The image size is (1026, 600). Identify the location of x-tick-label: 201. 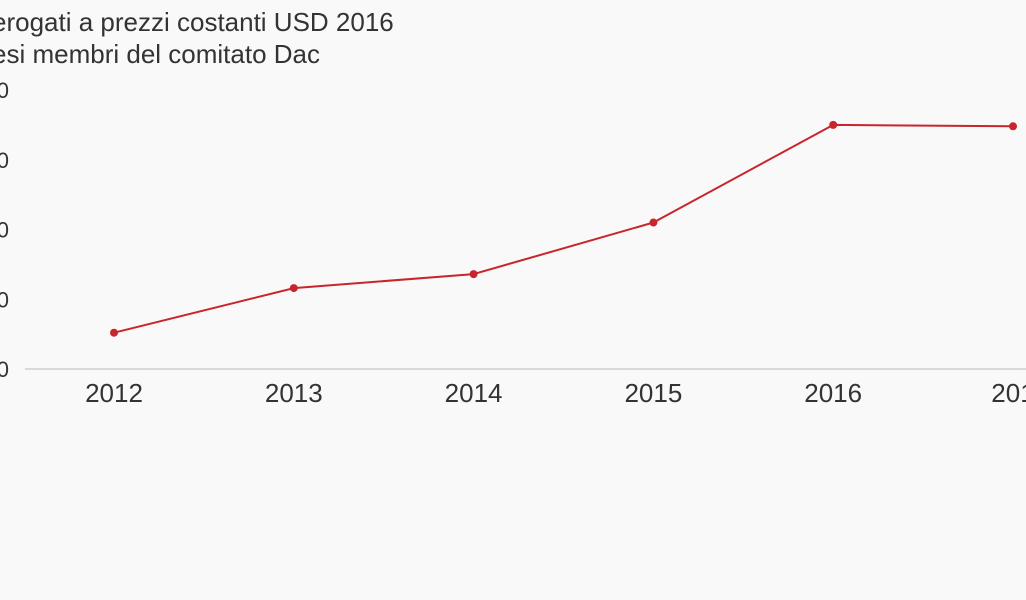
(1008, 393).